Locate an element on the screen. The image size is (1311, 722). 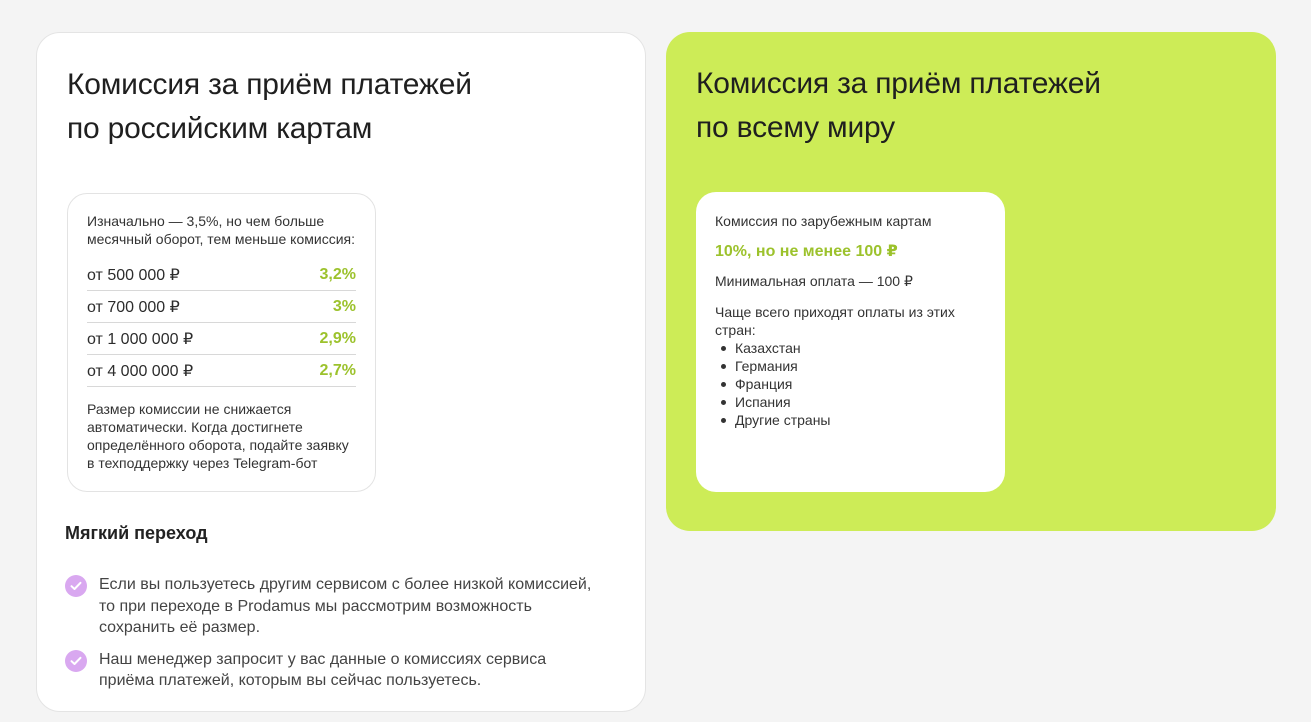
rate-percent: 3% is located at coordinates (344, 306).